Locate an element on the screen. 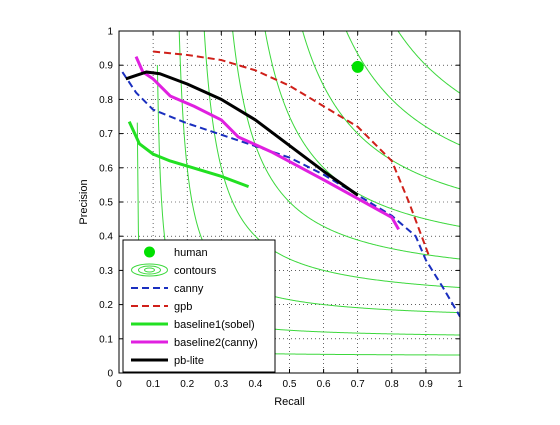 This screenshot has width=560, height=425. x-tick-label: 0 is located at coordinates (119, 384).